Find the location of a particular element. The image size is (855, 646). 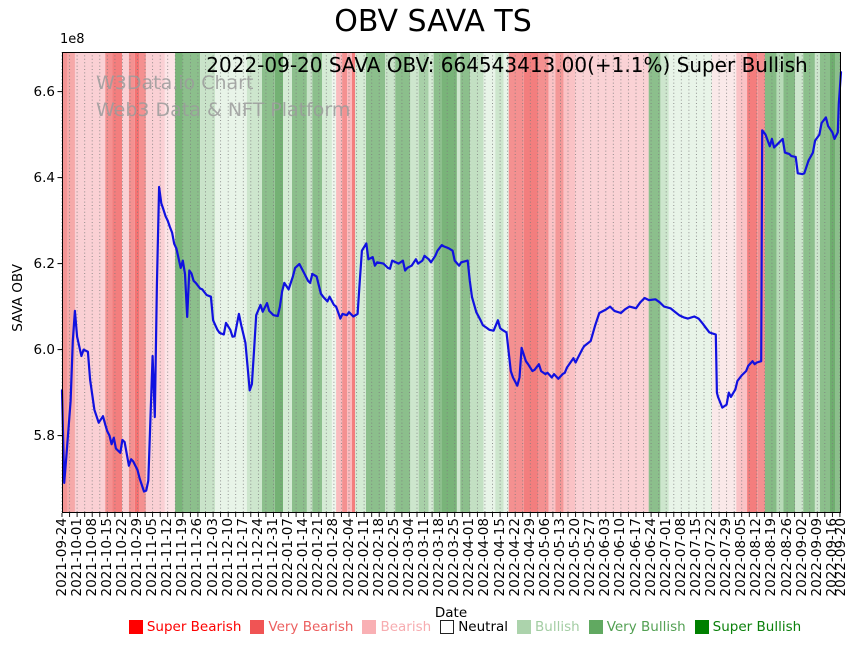

legend-item-super-bullish: Super Bullish is located at coordinates (748, 627).